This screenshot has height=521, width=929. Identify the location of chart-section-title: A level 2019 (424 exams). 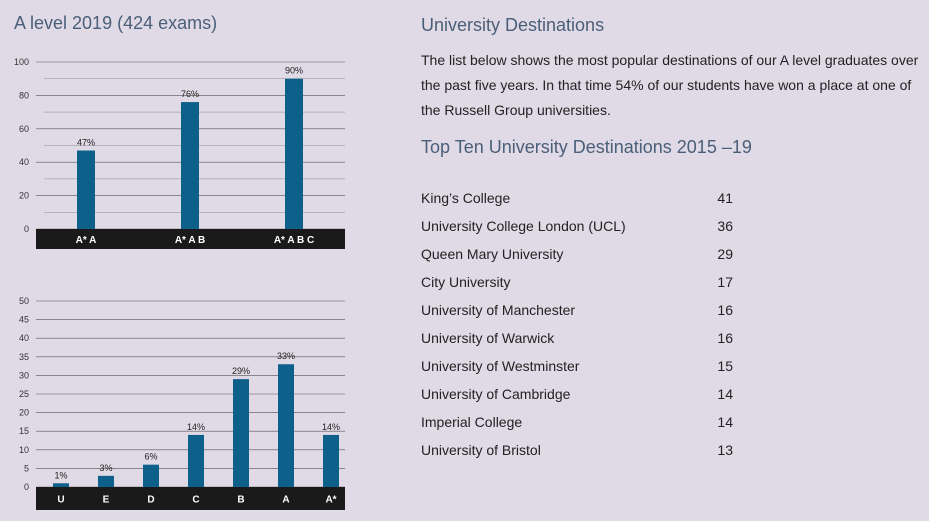
(116, 23).